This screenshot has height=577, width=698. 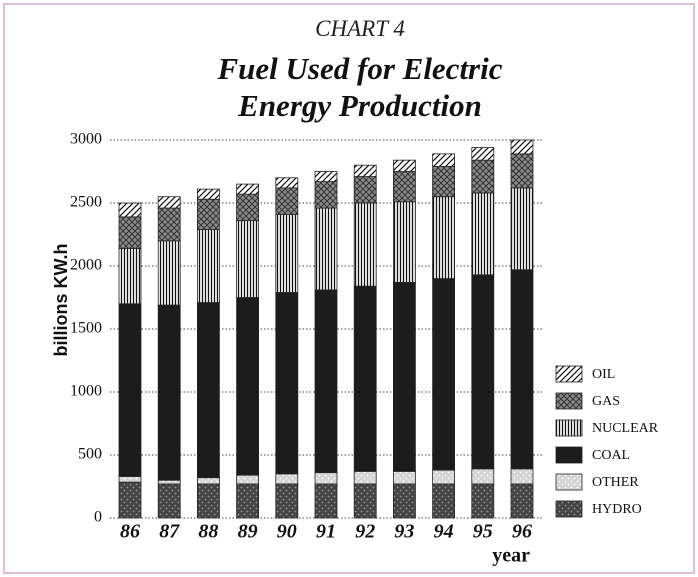 What do you see at coordinates (86, 391) in the screenshot?
I see `y-tick-label: 1000` at bounding box center [86, 391].